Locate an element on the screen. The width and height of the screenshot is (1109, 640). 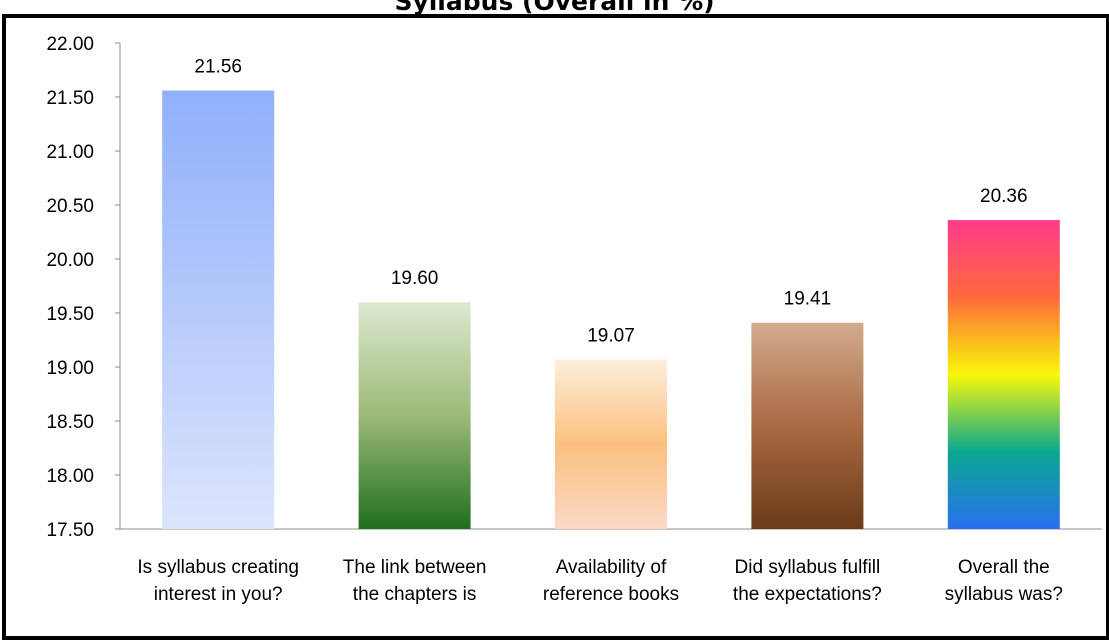
y-tick-label: 21.00 is located at coordinates (70, 152).